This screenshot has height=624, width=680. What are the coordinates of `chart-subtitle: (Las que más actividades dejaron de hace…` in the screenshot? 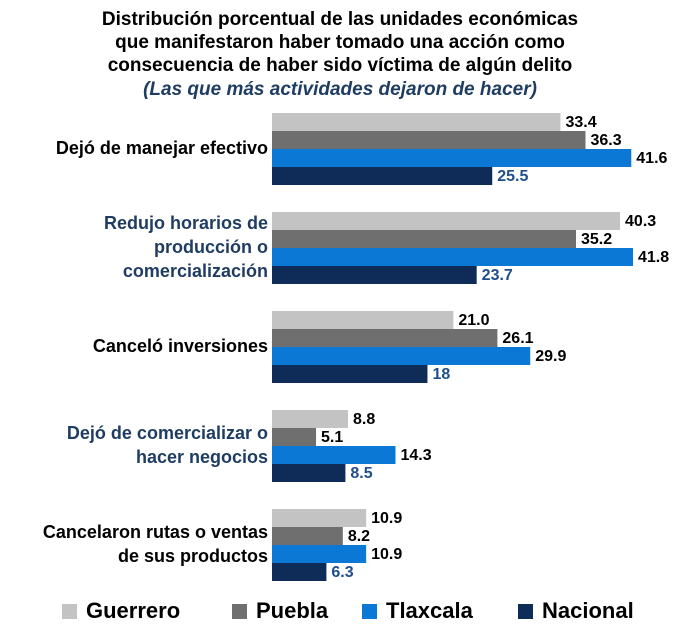 It's located at (340, 89).